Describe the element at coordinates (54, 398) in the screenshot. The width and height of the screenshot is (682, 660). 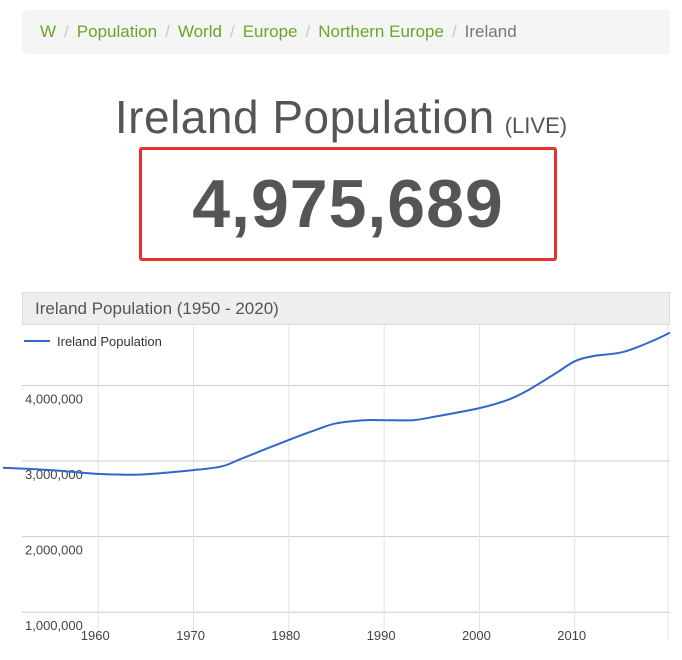
I see `y-tick-label: 4,000,000` at that location.